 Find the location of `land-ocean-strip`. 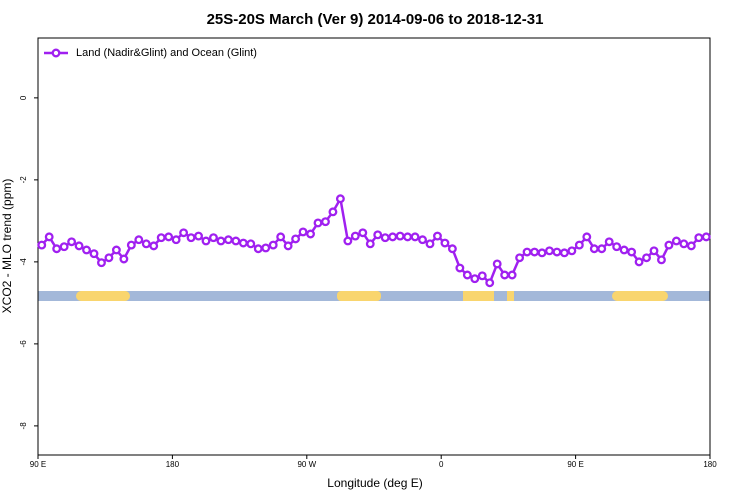

land-ocean-strip is located at coordinates (374, 296).